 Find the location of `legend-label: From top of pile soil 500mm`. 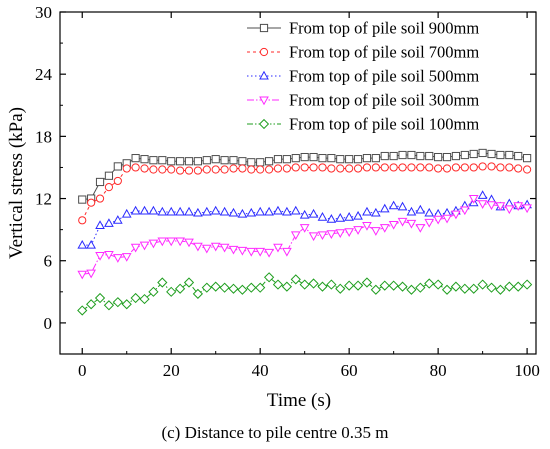

legend-label: From top of pile soil 500mm is located at coordinates (384, 76).